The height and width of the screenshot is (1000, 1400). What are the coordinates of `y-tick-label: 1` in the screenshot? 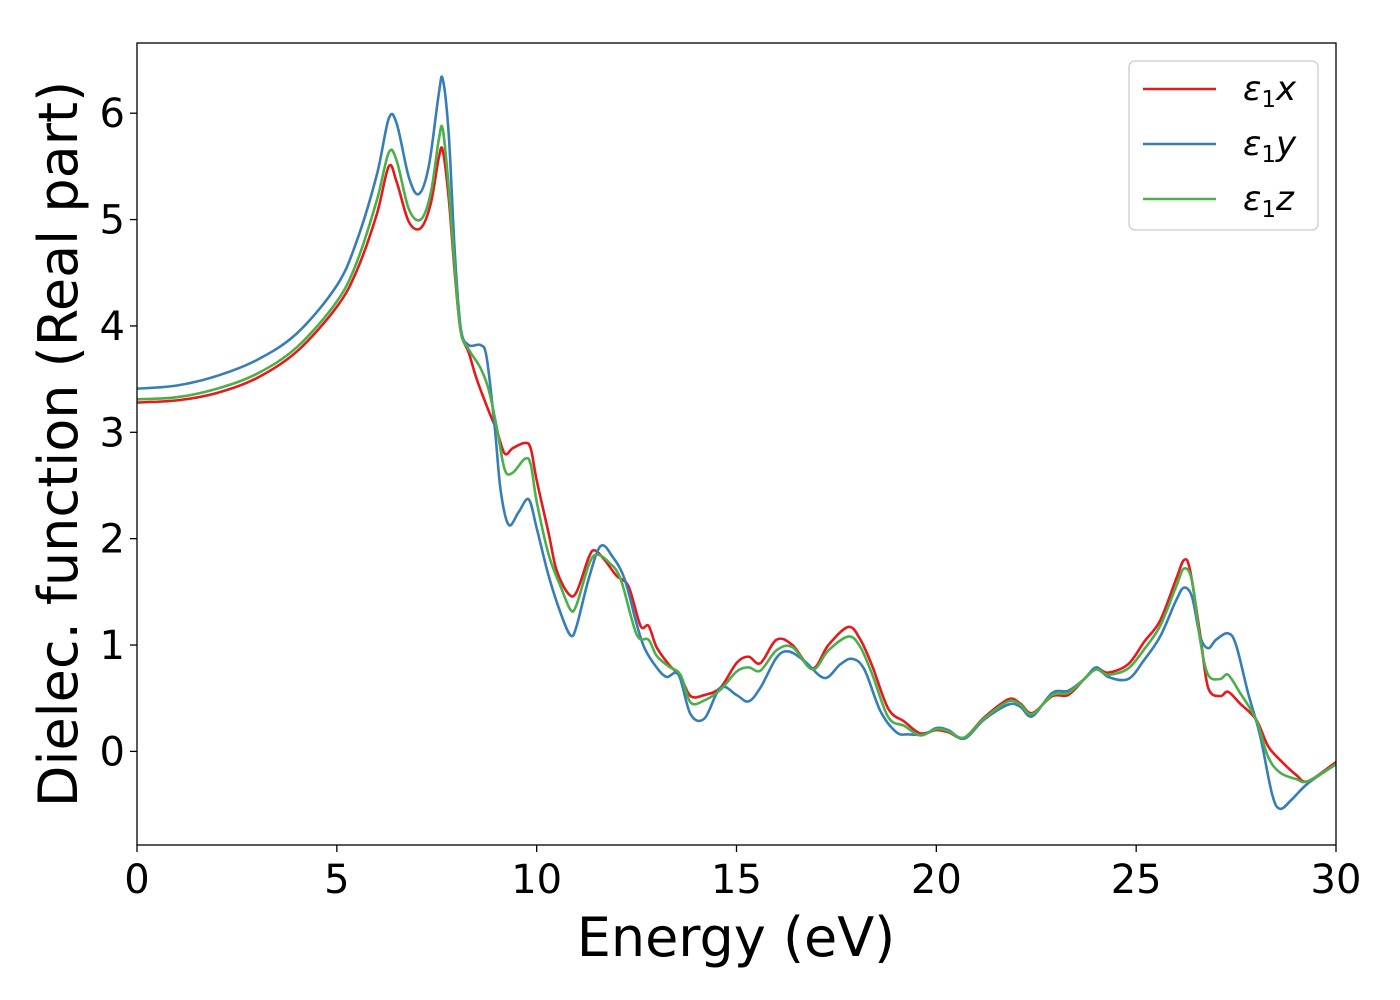 It's located at (112, 646).